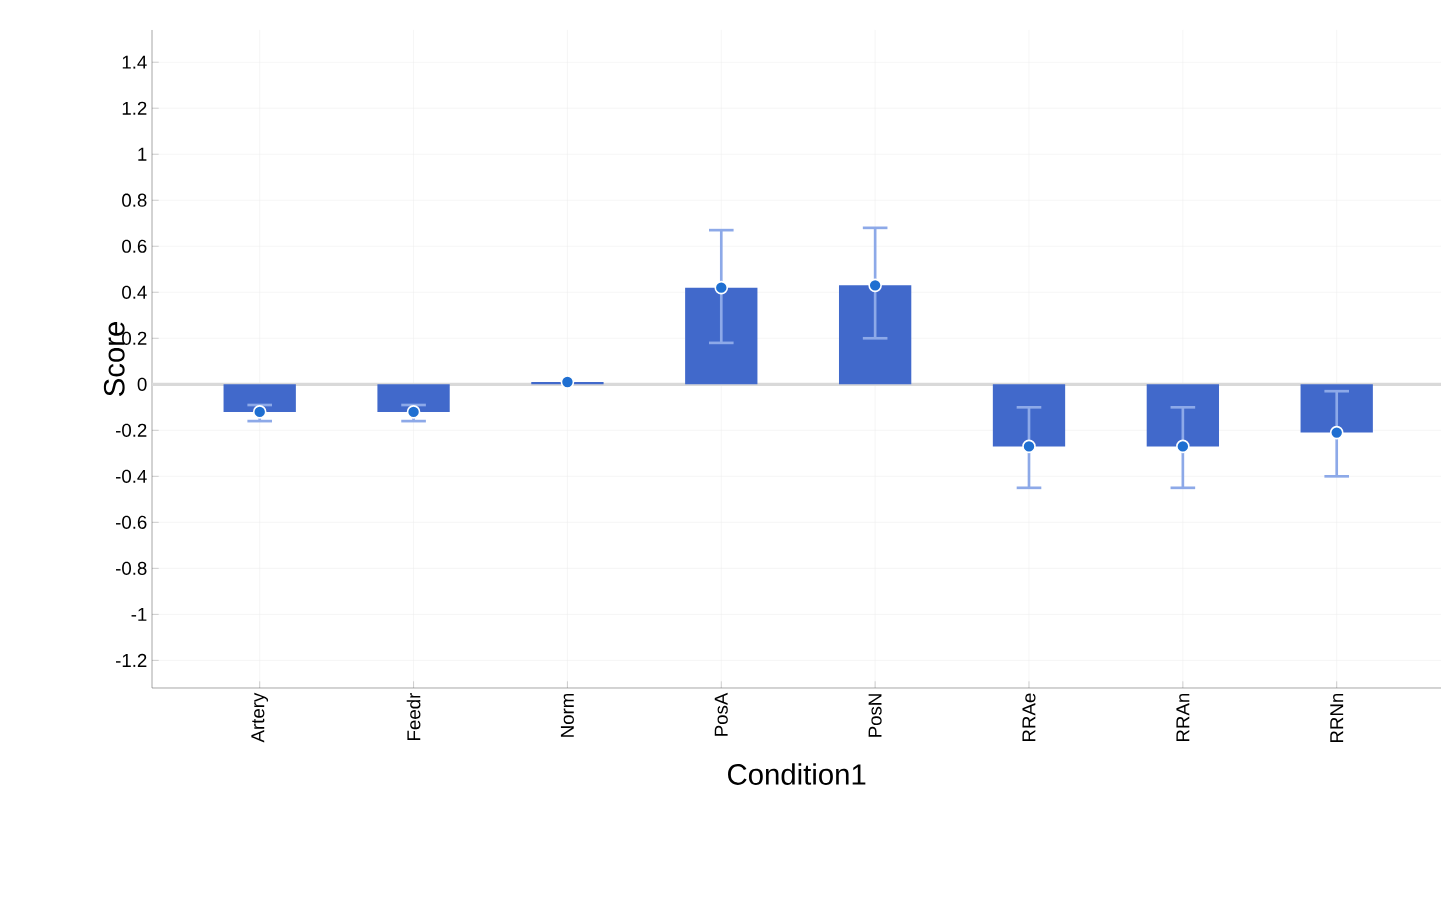  I want to click on x-tick-label: RRAe, so click(1029, 717).